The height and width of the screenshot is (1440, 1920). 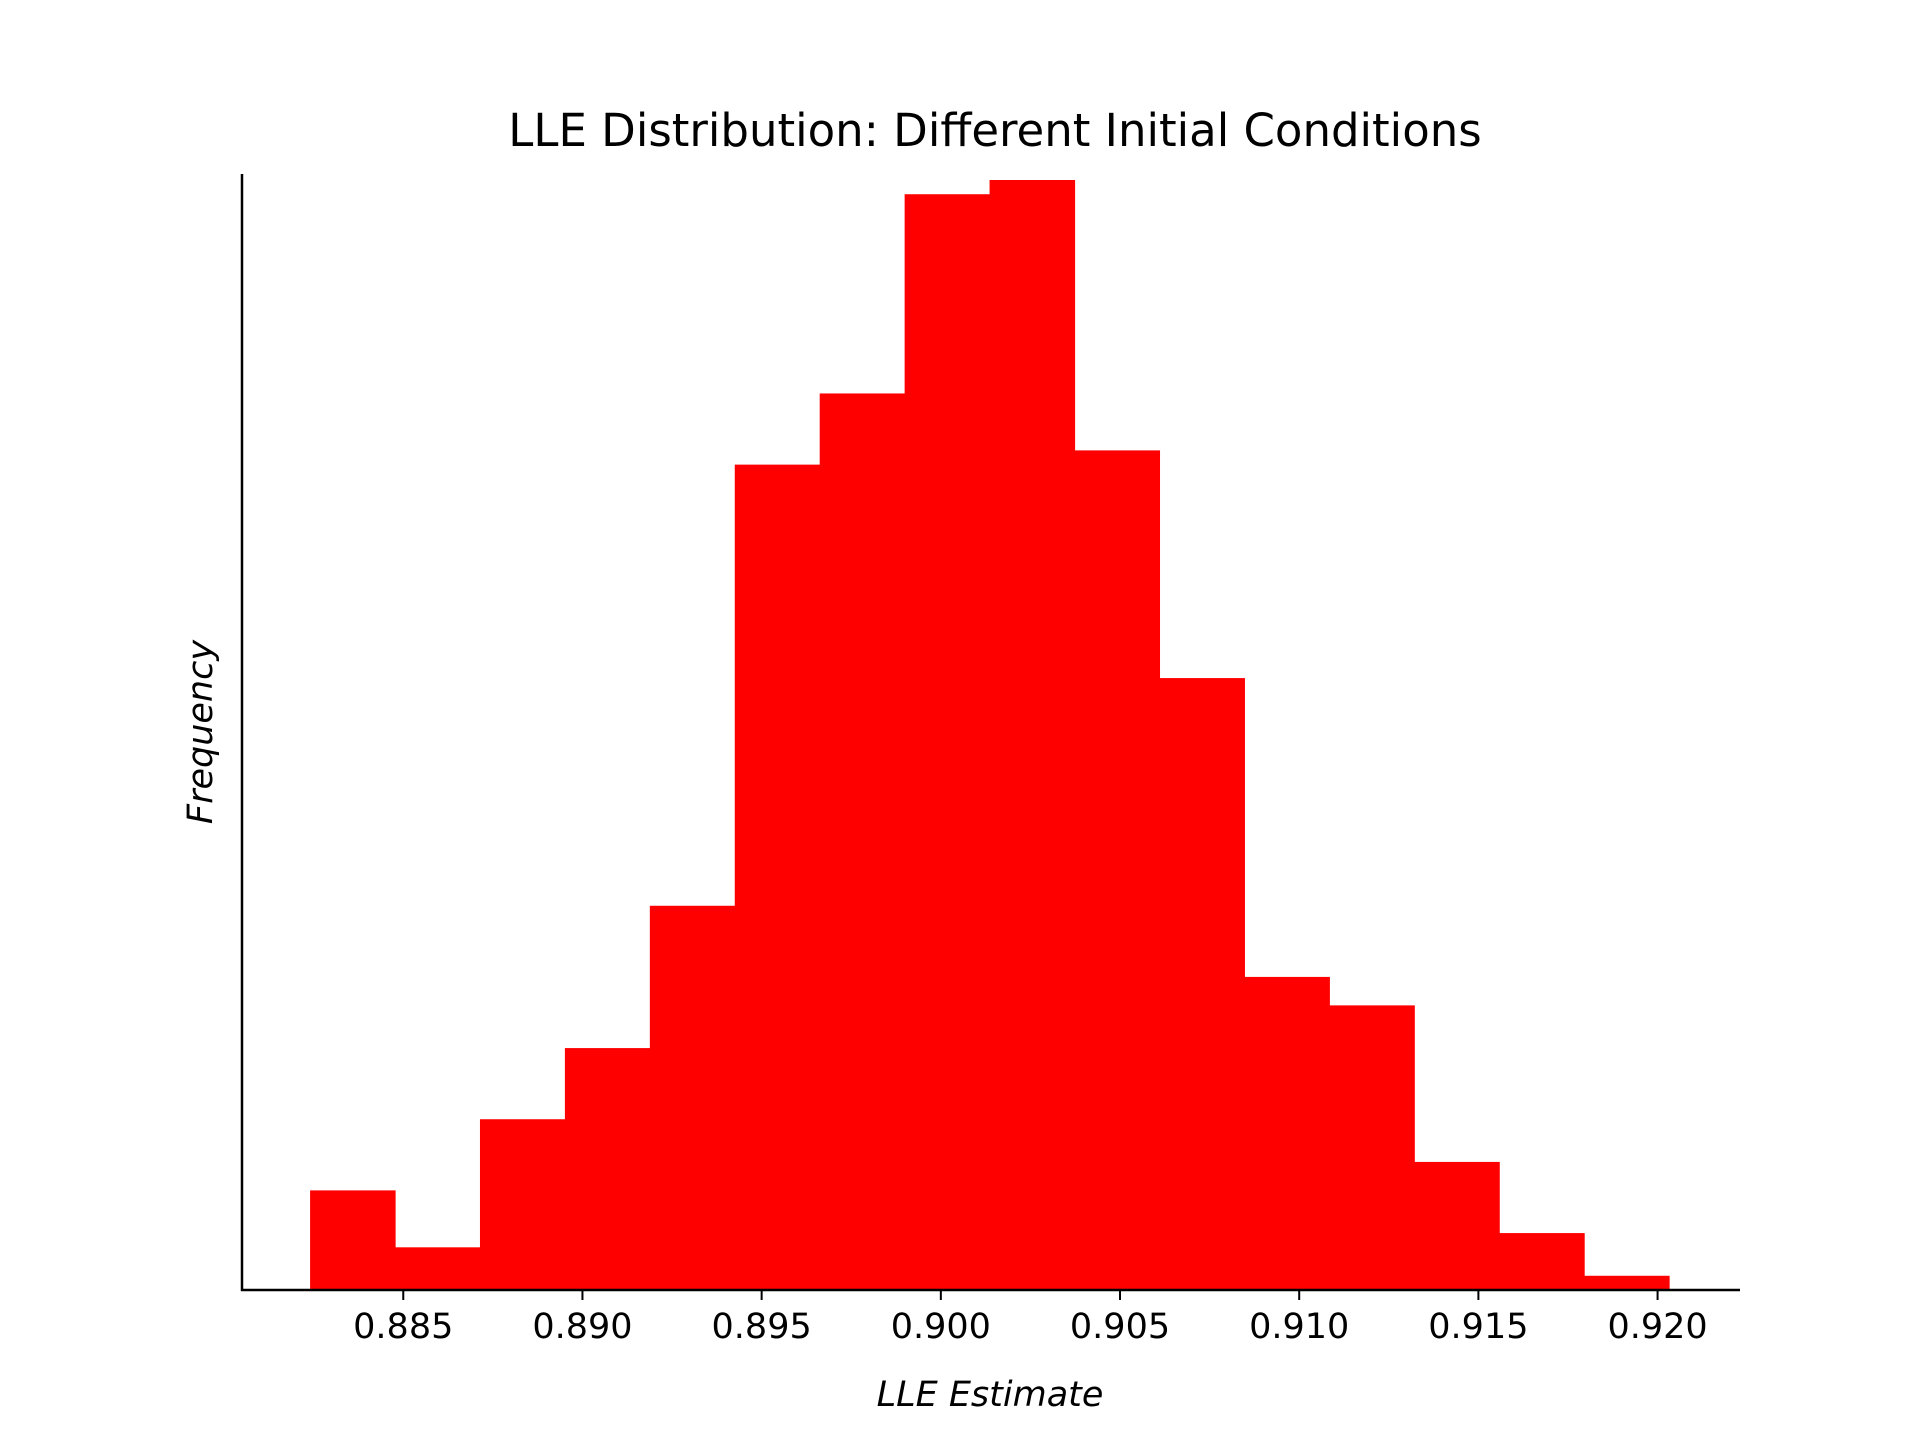 I want to click on x-tick-label: 0.890, so click(x=582, y=1327).